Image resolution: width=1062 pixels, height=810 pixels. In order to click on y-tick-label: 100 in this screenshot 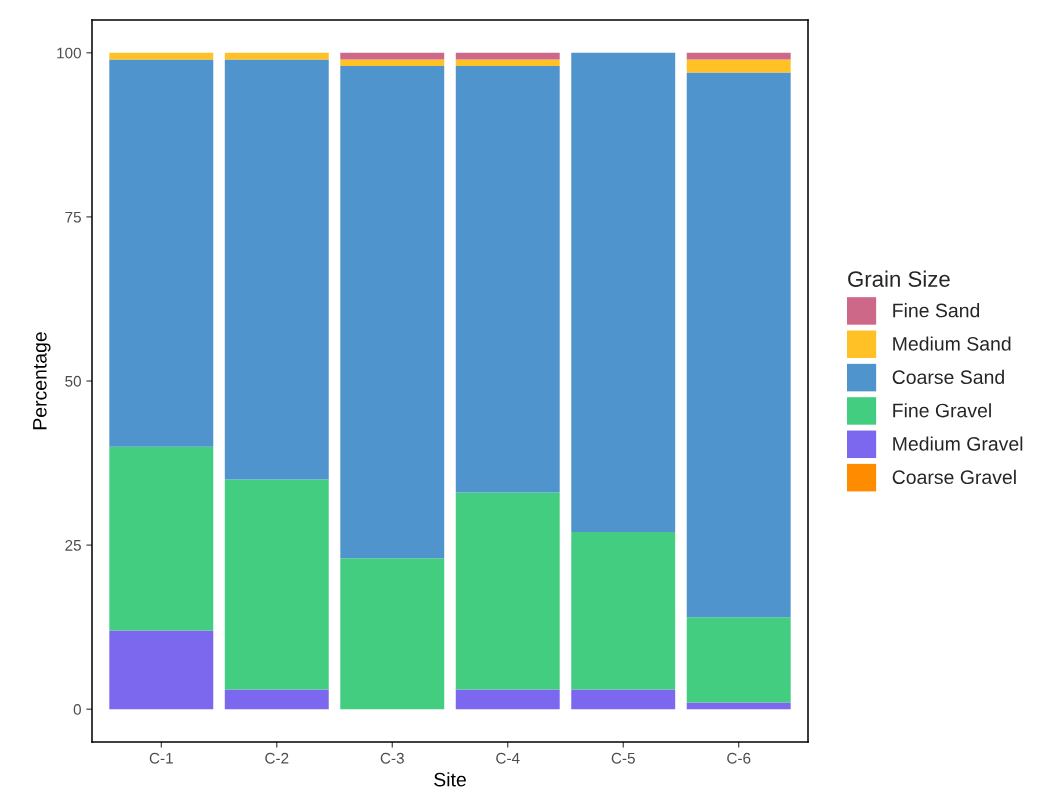, I will do `click(69, 53)`.